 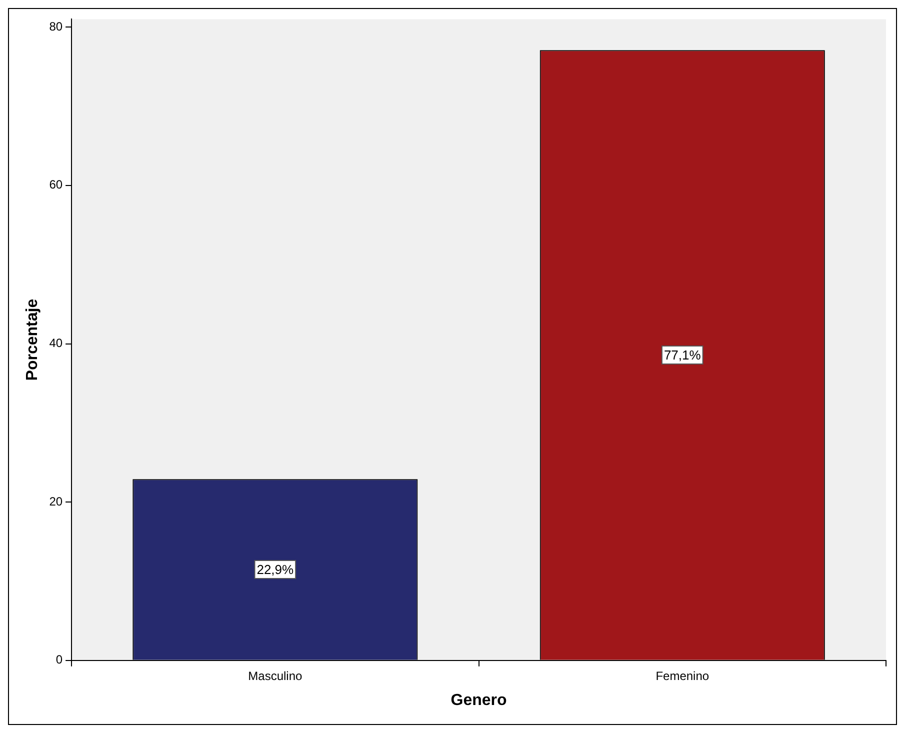 I want to click on y-tick-label: 40, so click(x=56, y=343).